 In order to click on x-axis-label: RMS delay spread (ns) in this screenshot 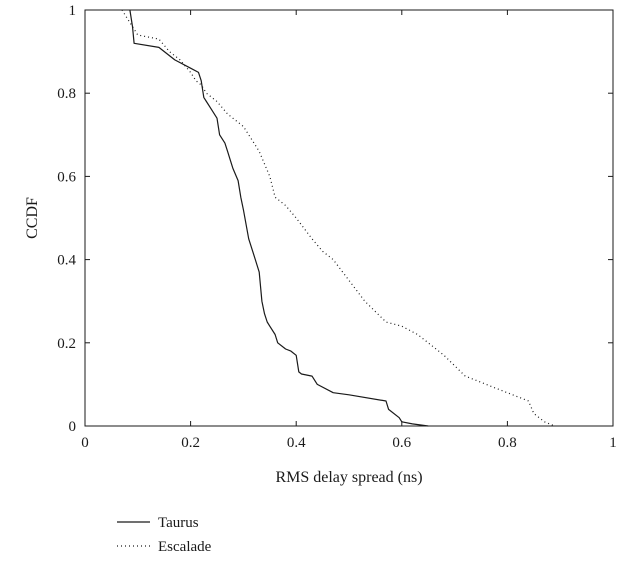, I will do `click(348, 477)`.